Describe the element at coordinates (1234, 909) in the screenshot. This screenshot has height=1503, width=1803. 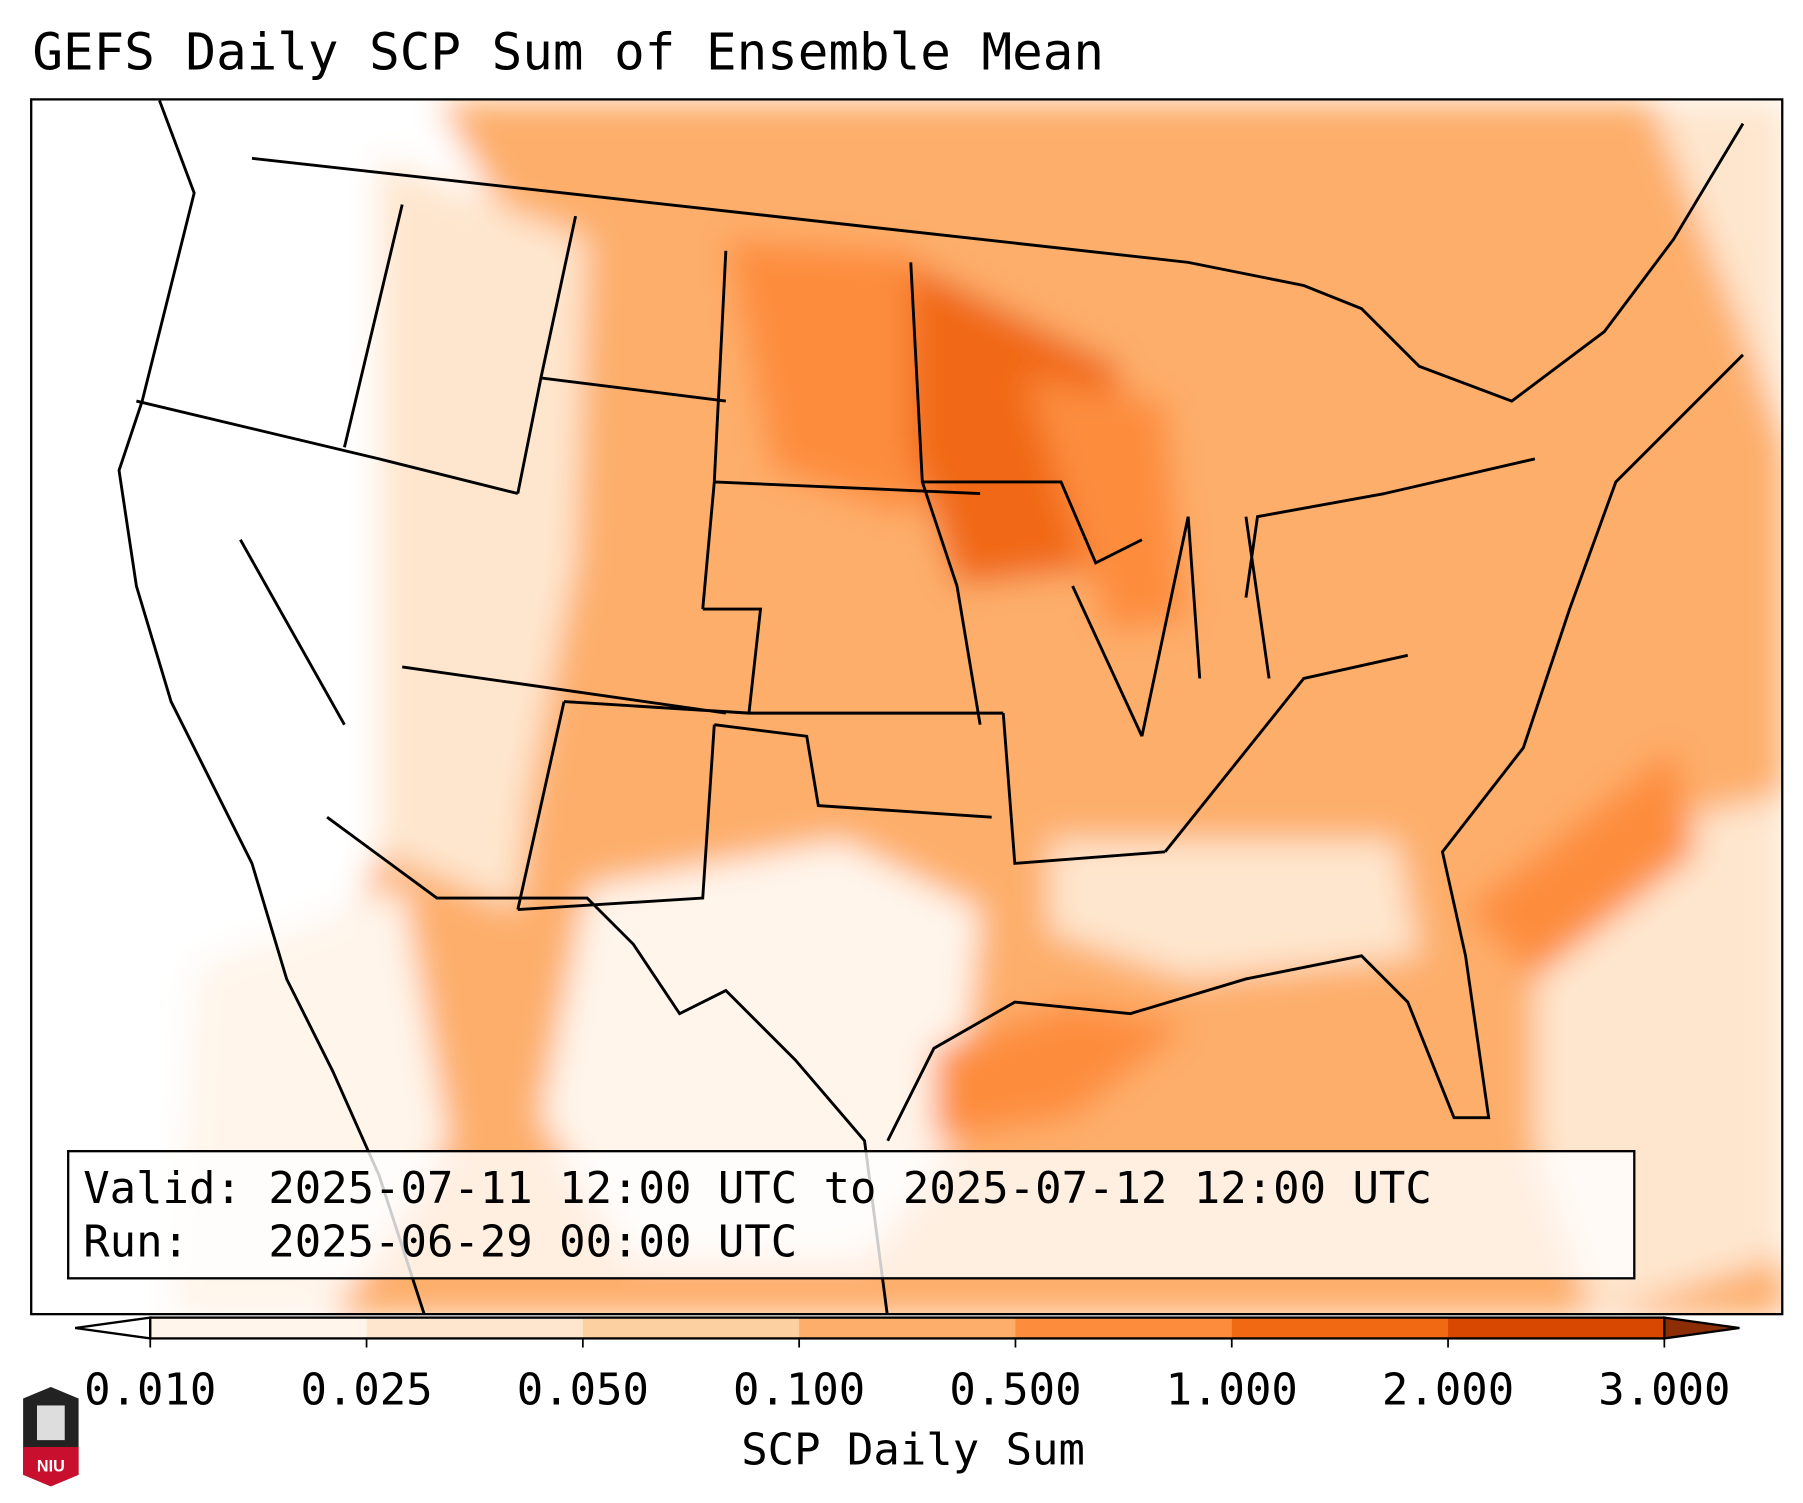
I see `field-southeast` at that location.